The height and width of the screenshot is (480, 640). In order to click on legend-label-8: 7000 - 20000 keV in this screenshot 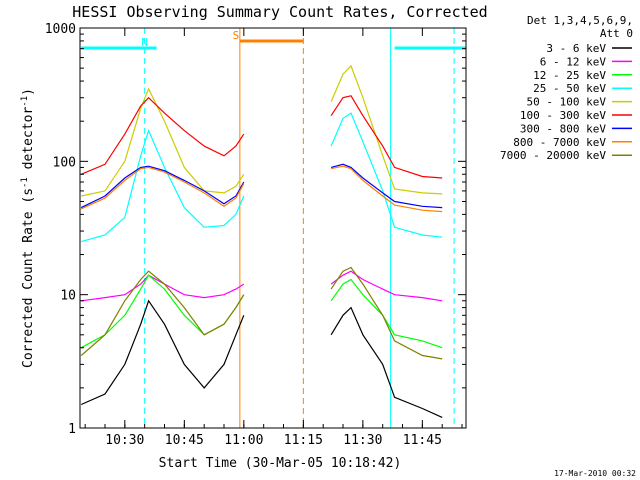, I will do `click(553, 155)`.